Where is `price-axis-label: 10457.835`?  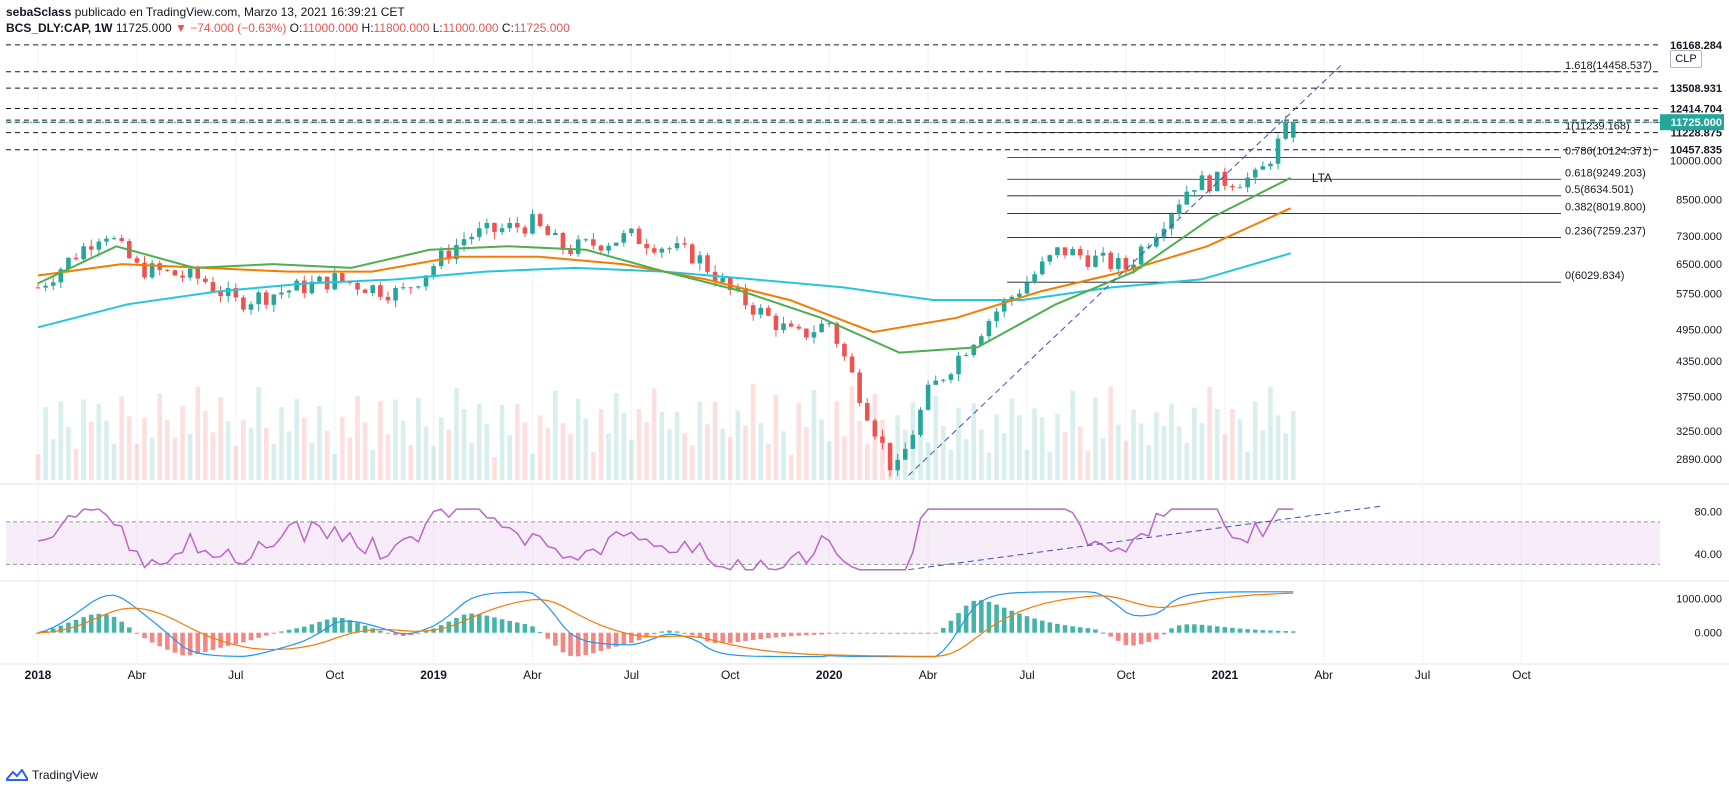
price-axis-label: 10457.835 is located at coordinates (1696, 151).